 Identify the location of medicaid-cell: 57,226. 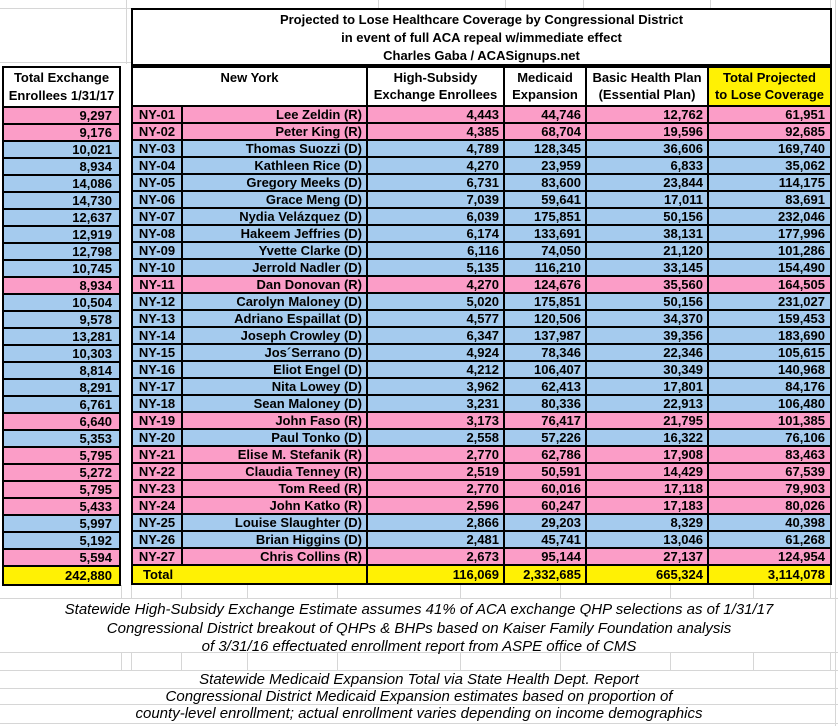
(546, 437).